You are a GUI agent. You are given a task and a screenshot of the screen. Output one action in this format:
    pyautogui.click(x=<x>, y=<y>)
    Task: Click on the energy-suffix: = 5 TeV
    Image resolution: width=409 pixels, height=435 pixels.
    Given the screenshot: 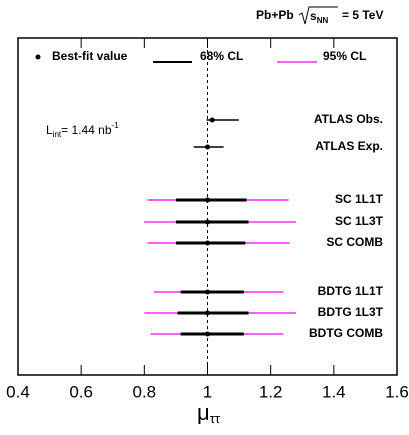 What is the action you would take?
    pyautogui.click(x=362, y=15)
    